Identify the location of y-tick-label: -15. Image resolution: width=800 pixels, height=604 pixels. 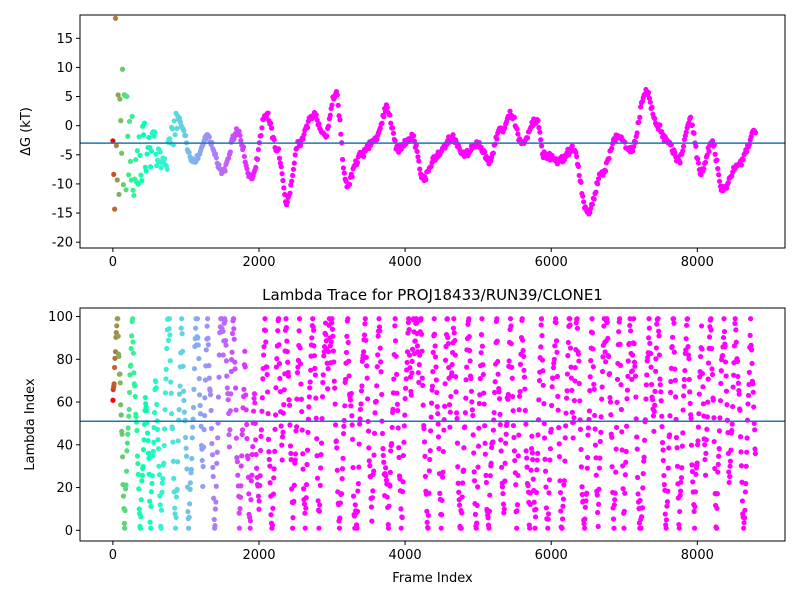
(62, 214).